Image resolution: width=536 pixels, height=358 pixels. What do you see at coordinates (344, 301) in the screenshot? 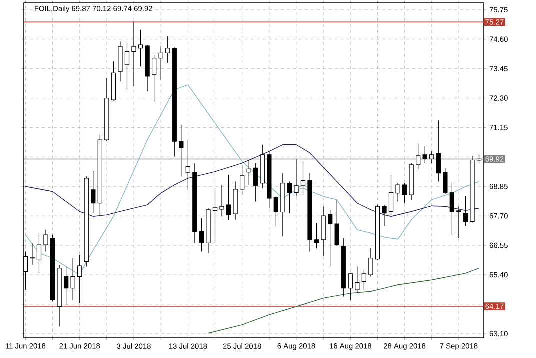
I see `line-series` at bounding box center [344, 301].